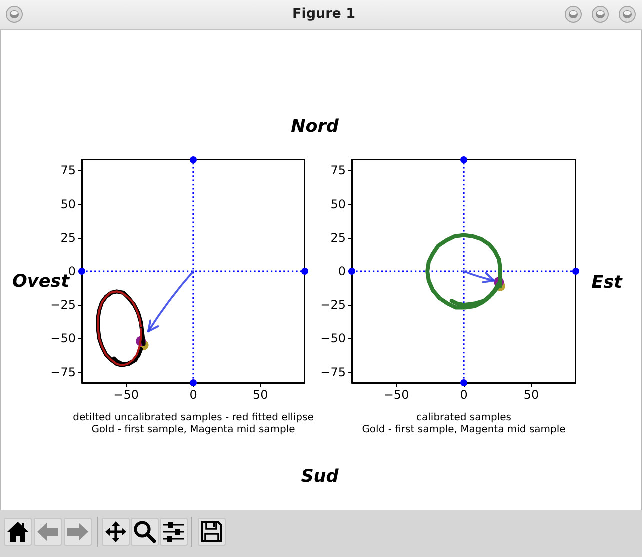 This screenshot has width=642, height=557. What do you see at coordinates (464, 424) in the screenshot?
I see `x-axis-title: calibrated samples Gold - first sample, Magenta mid sample` at bounding box center [464, 424].